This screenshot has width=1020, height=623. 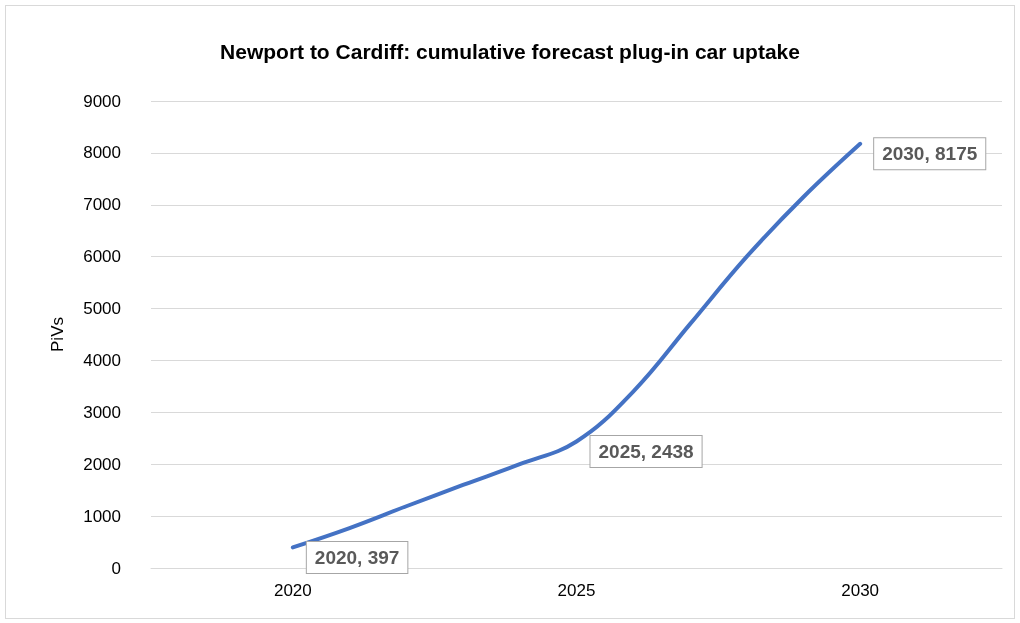 What do you see at coordinates (57, 334) in the screenshot?
I see `y-axis-title: PiVs` at bounding box center [57, 334].